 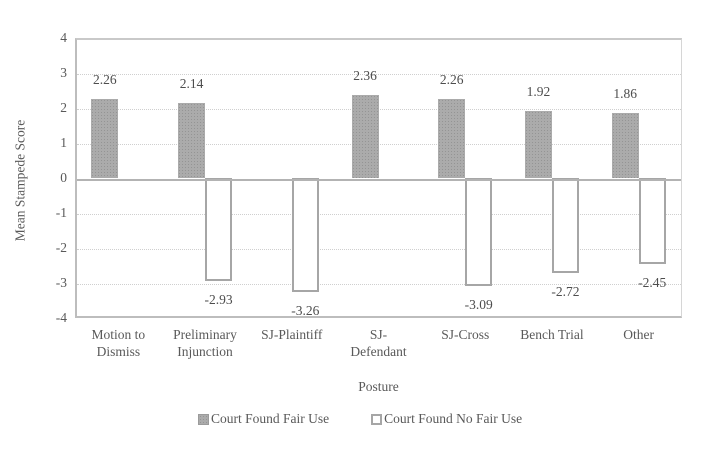 I want to click on y-tick-label: -1, so click(x=61, y=212).